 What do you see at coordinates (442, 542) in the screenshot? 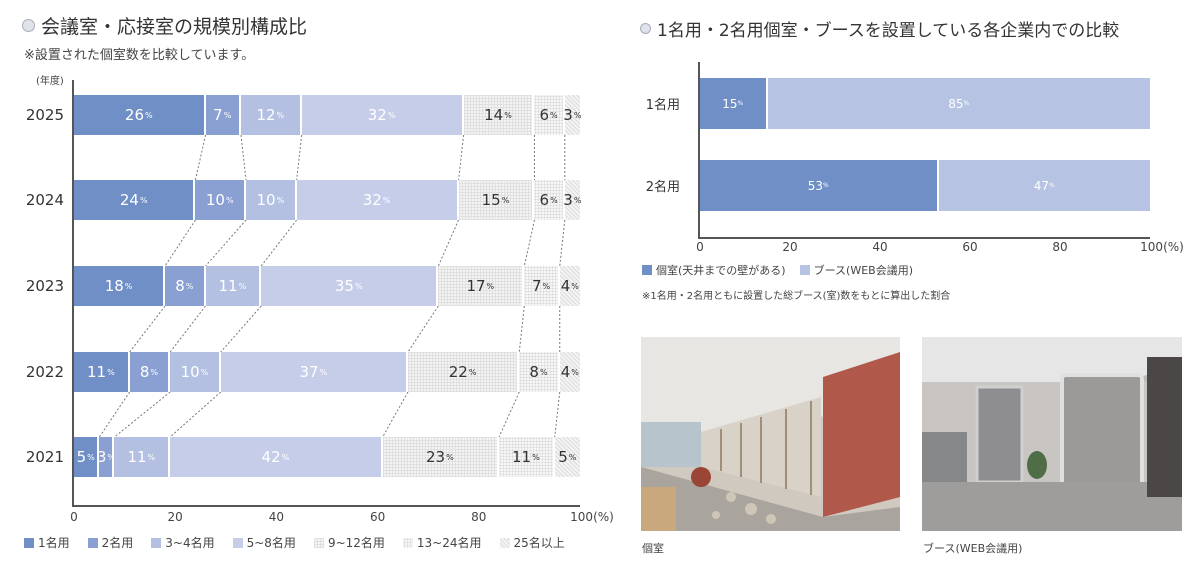
I see `legend-item: 13~24名用` at bounding box center [442, 542].